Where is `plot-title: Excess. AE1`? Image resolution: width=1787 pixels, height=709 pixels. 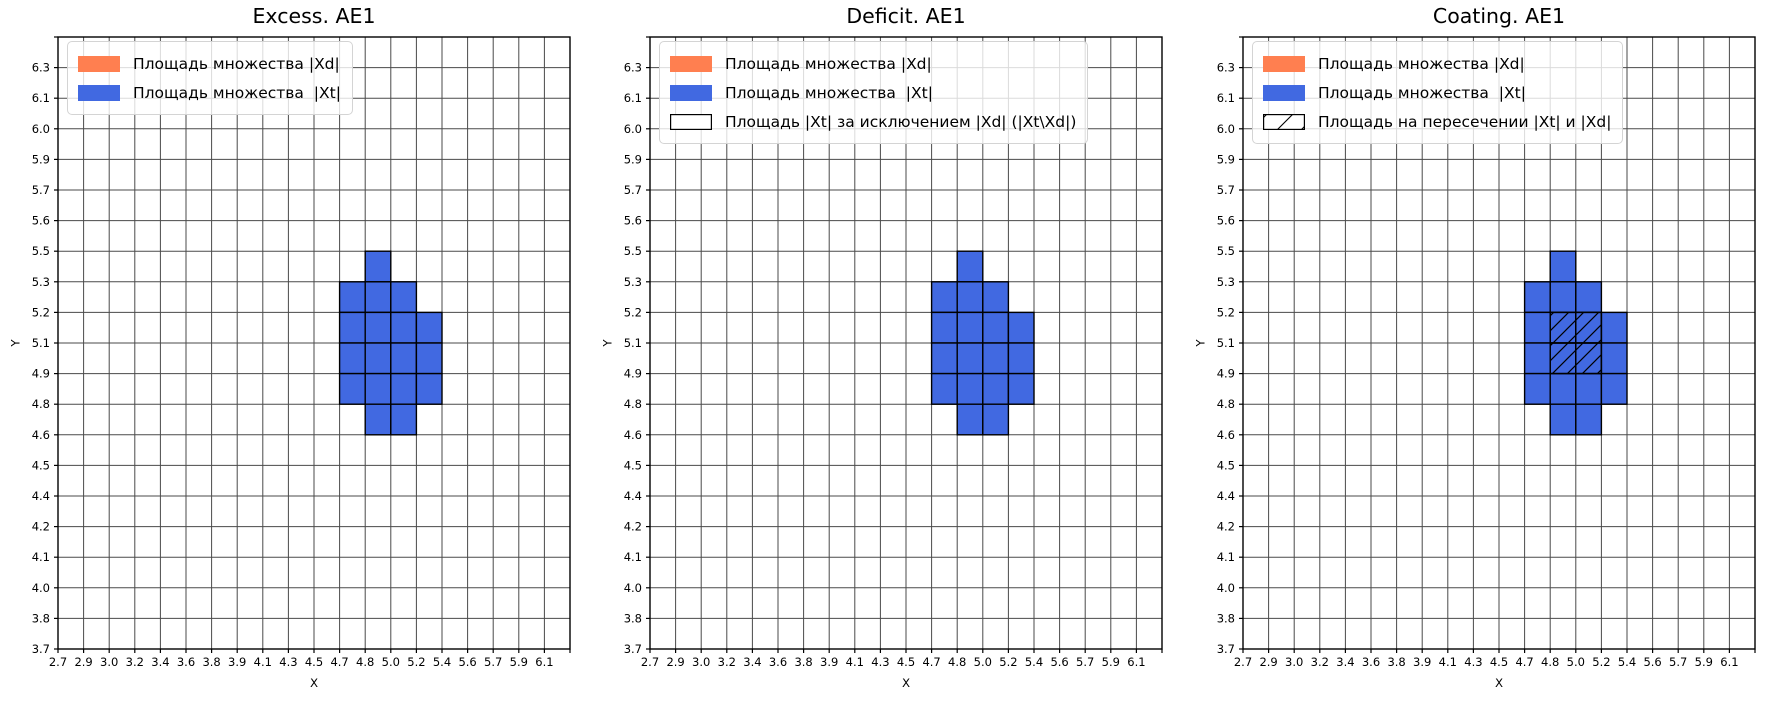
plot-title: Excess. AE1 is located at coordinates (314, 16).